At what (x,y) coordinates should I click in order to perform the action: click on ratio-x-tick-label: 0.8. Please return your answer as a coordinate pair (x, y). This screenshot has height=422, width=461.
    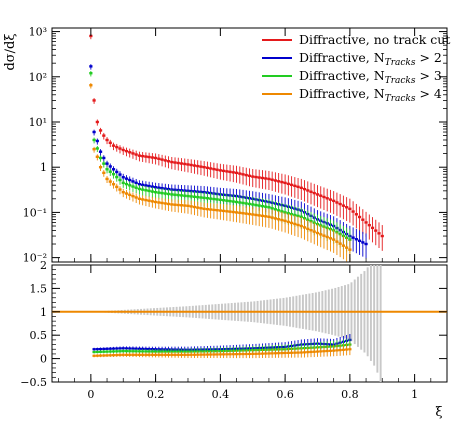
    Looking at the image, I should click on (350, 394).